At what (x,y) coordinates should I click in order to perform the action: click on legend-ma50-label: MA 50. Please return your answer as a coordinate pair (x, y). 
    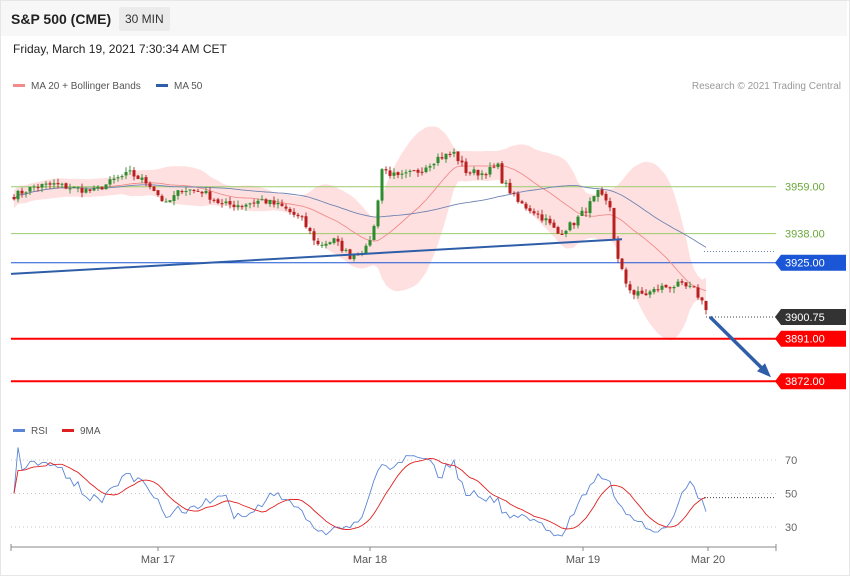
    Looking at the image, I should click on (188, 86).